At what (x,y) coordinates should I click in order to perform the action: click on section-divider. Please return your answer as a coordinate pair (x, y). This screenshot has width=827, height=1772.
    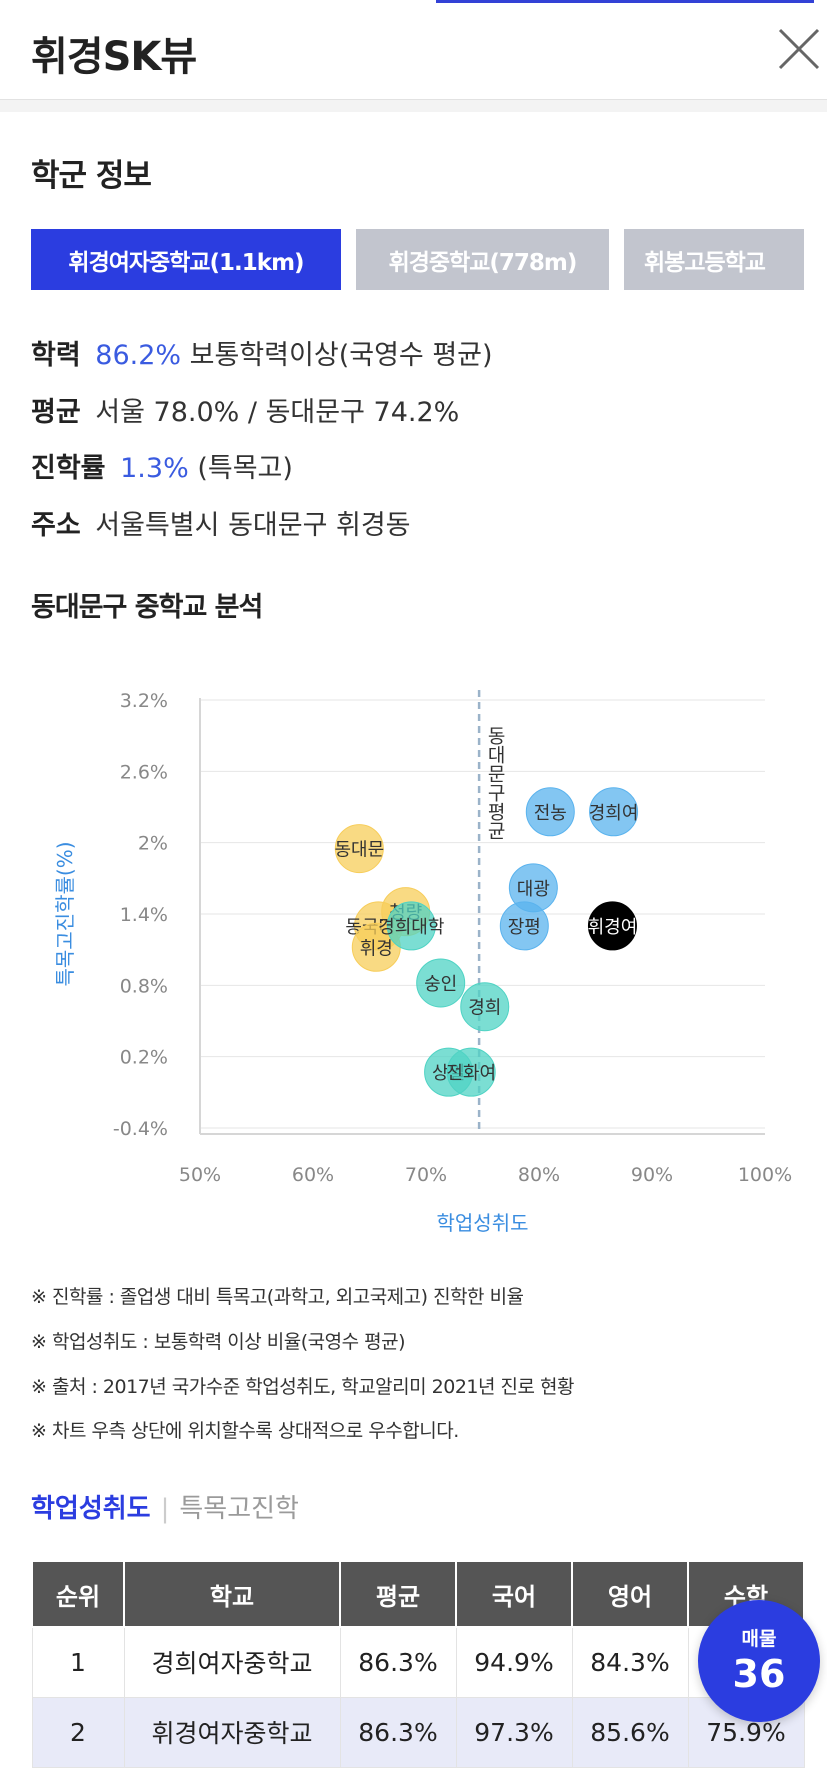
    Looking at the image, I should click on (413, 106).